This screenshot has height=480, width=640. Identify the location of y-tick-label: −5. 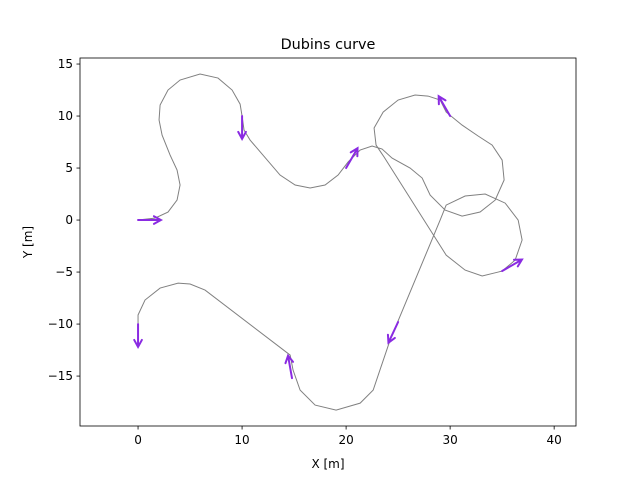
(64, 272).